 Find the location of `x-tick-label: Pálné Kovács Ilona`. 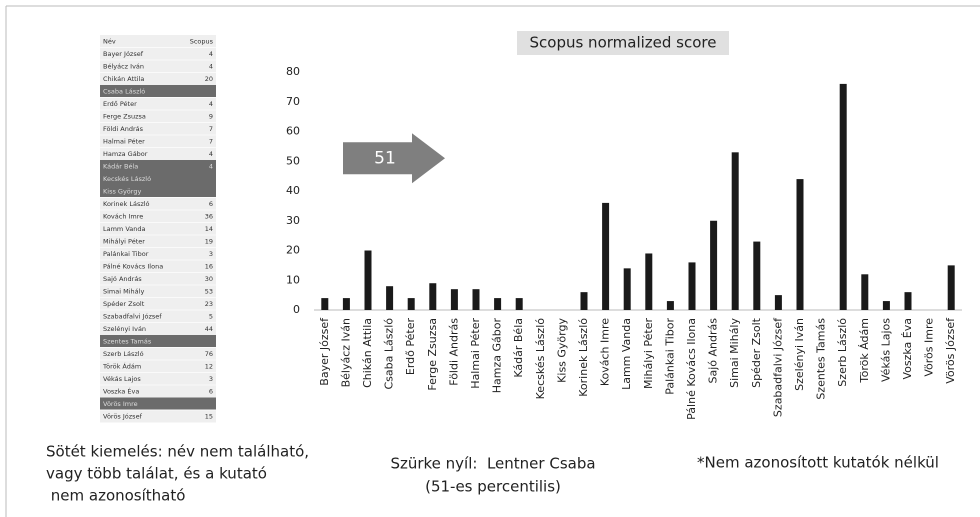

x-tick-label: Pálné Kovács Ilona is located at coordinates (691, 369).